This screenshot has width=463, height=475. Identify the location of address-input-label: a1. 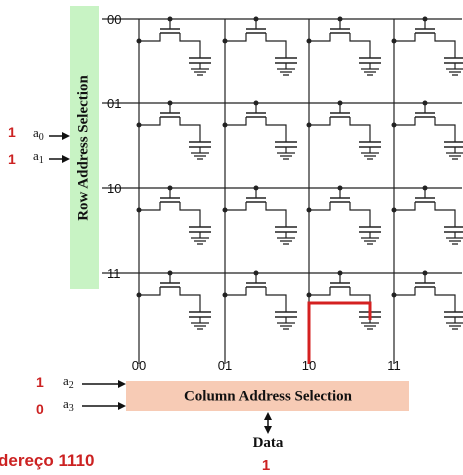
(38, 157).